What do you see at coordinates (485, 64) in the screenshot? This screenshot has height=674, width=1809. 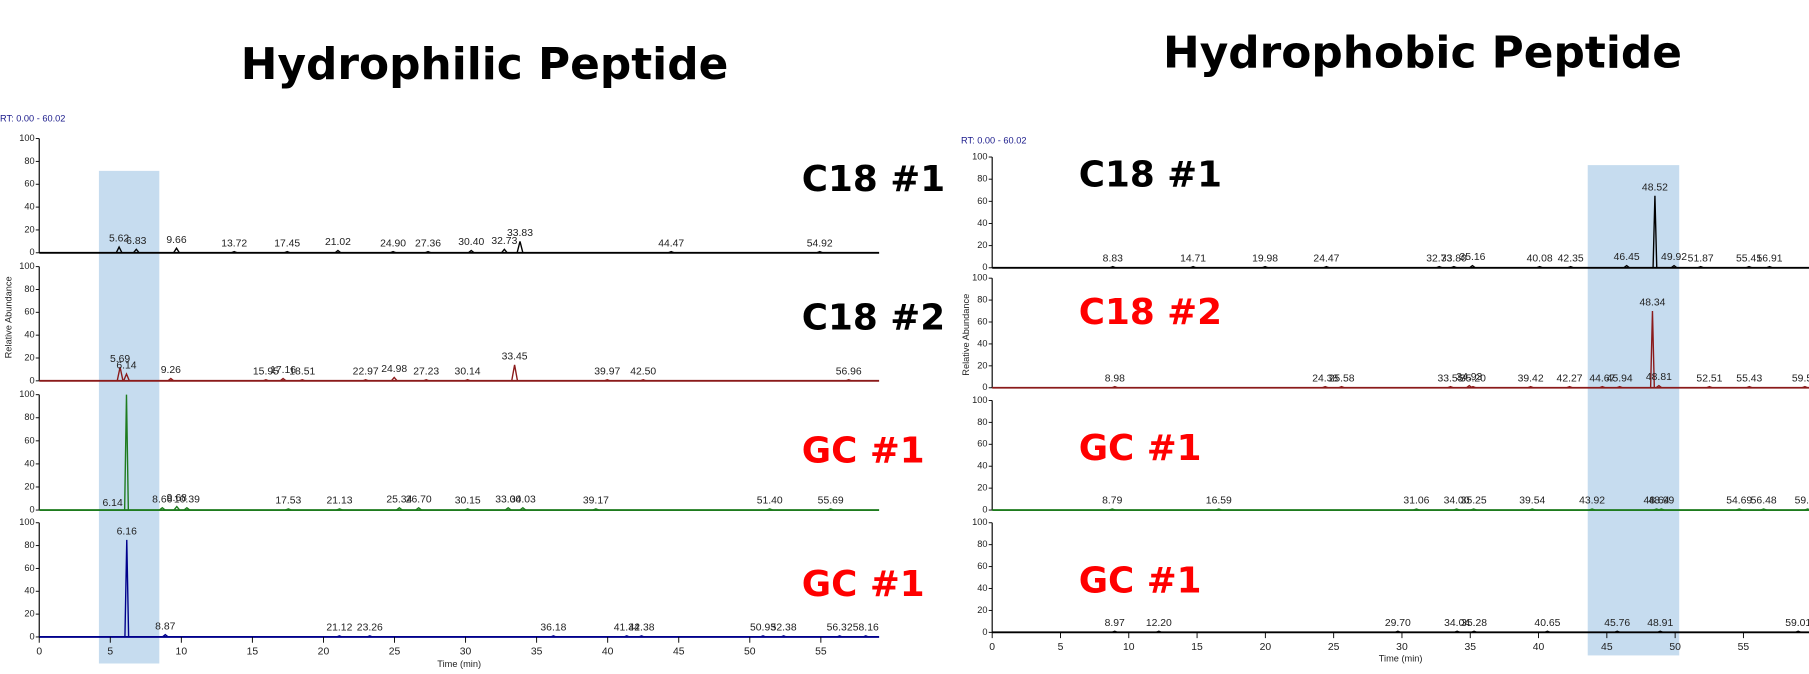 I see `panel-title: Hydrophilic Peptide` at bounding box center [485, 64].